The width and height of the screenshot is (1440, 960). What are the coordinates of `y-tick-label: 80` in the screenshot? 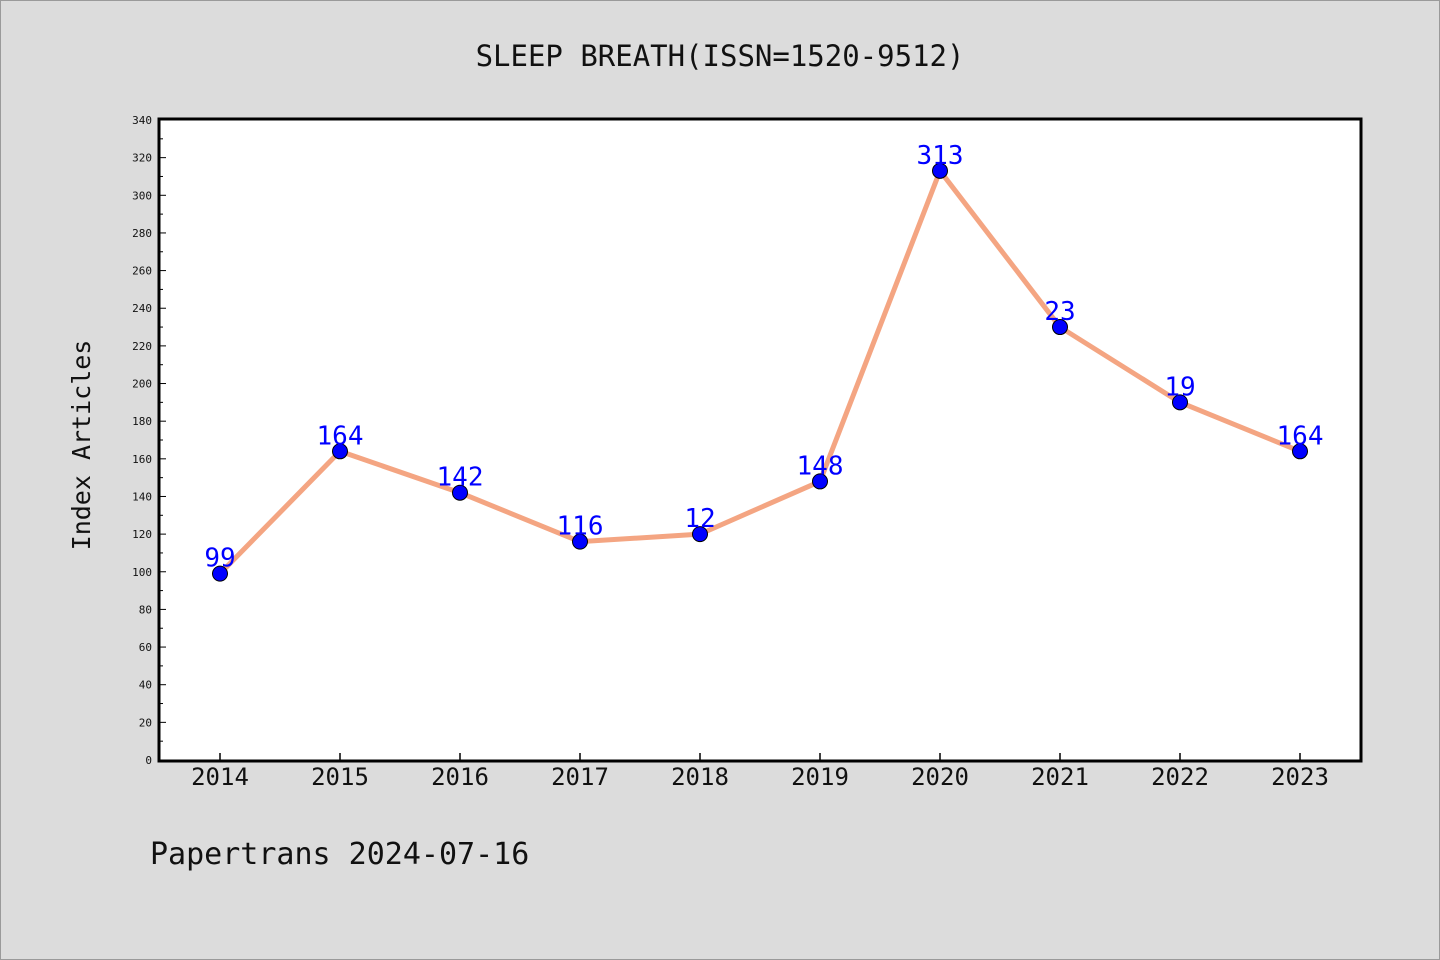 It's located at (145, 609).